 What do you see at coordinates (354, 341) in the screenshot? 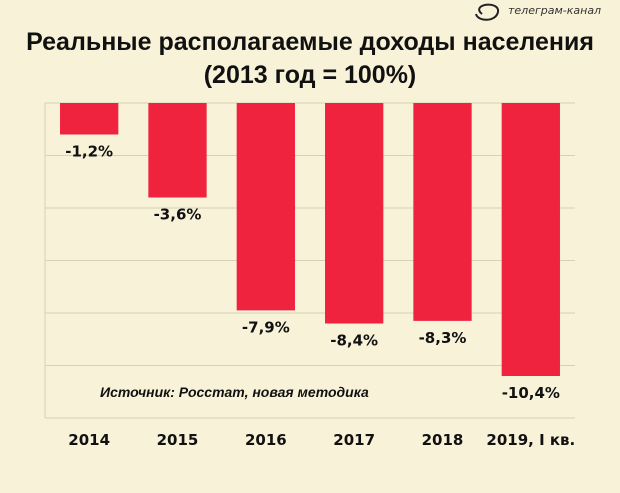
I see `data-label: -8,4%` at bounding box center [354, 341].